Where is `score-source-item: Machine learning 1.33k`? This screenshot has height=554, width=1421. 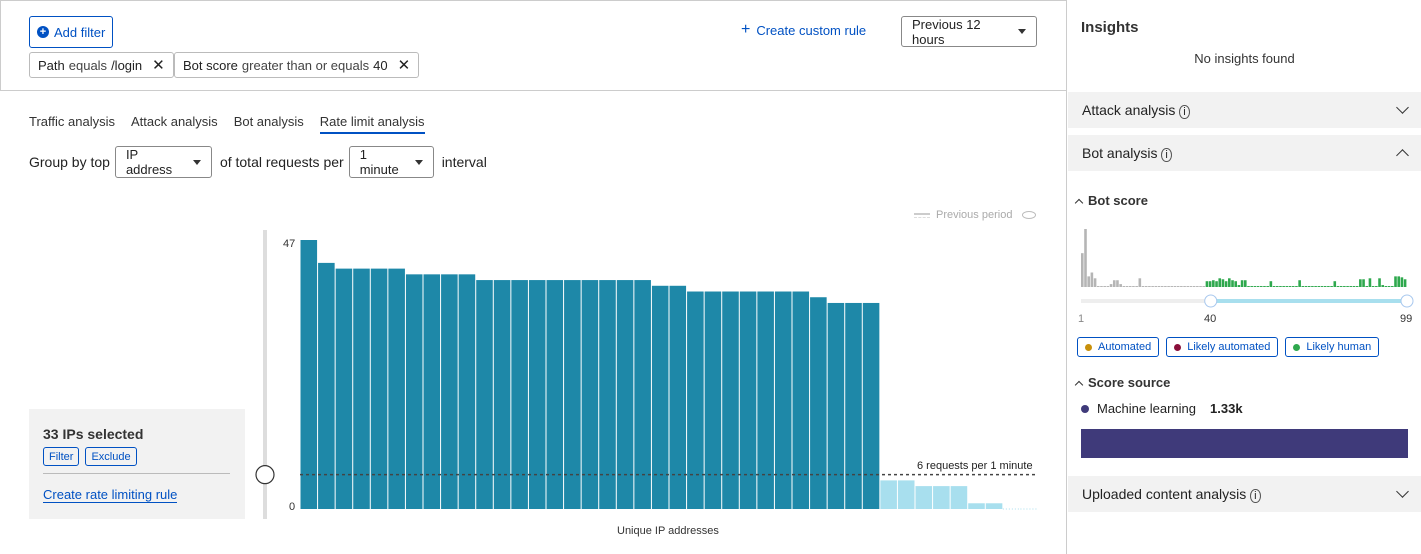
score-source-item: Machine learning 1.33k is located at coordinates (1162, 408).